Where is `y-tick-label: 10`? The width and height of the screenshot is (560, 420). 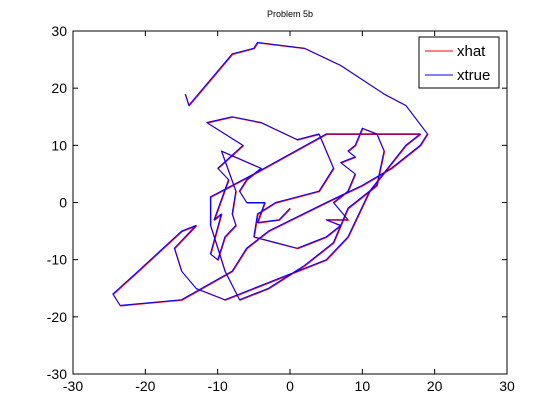 y-tick-label: 10 is located at coordinates (59, 145).